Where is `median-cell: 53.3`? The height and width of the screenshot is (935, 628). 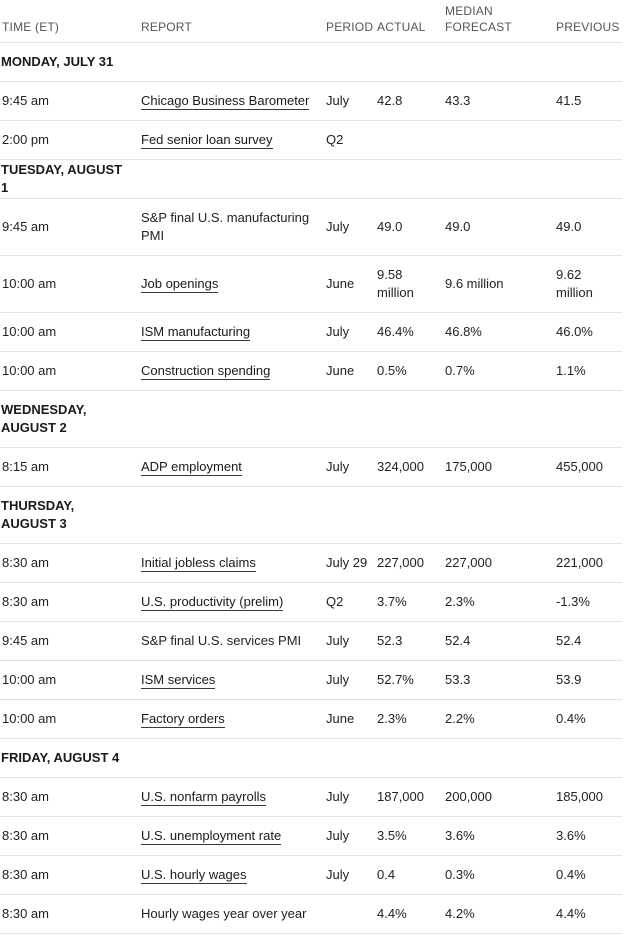 median-cell: 53.3 is located at coordinates (498, 680).